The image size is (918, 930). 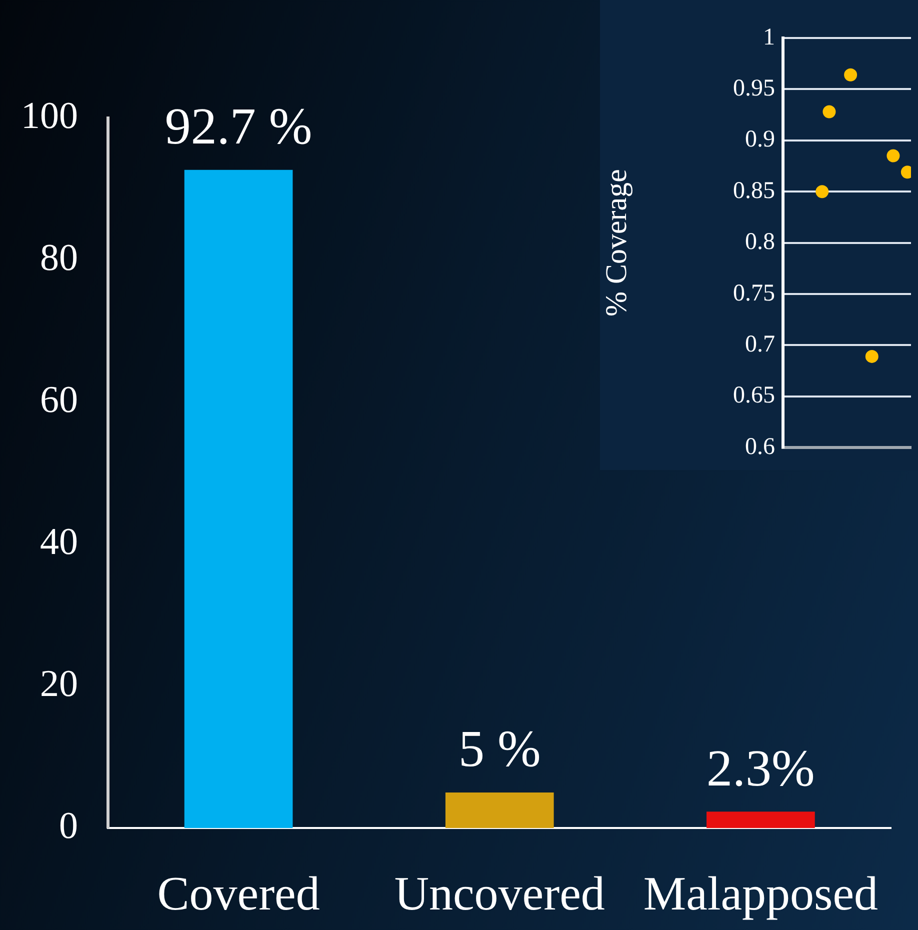 What do you see at coordinates (760, 893) in the screenshot?
I see `x-tick-label: Malapposed` at bounding box center [760, 893].